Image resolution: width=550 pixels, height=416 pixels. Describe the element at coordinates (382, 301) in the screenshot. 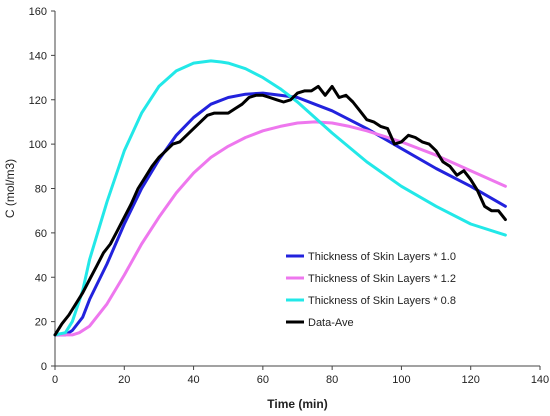

I see `legend-label: Thickness of Skin Layers * 0.8` at that location.